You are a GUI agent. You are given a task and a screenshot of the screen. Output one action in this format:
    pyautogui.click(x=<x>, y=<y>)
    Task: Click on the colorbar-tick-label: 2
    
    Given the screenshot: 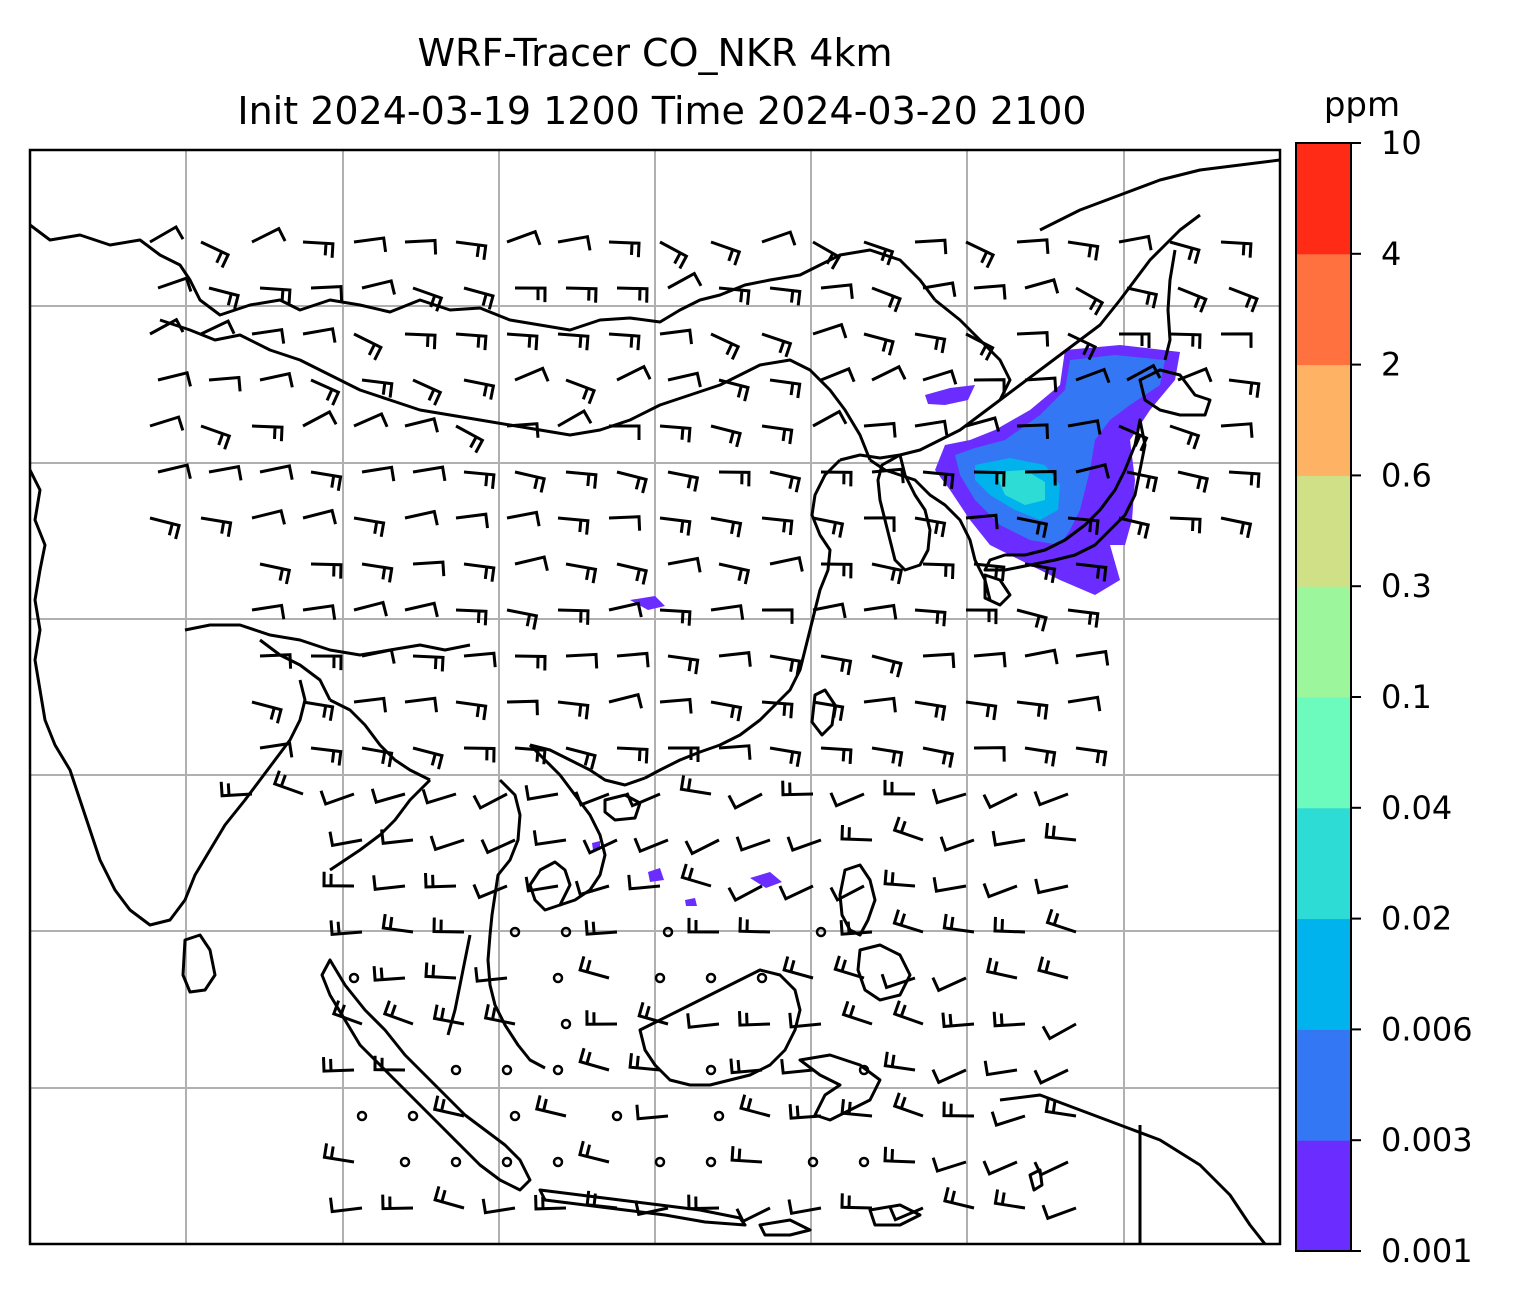 What is the action you would take?
    pyautogui.click(x=1391, y=365)
    